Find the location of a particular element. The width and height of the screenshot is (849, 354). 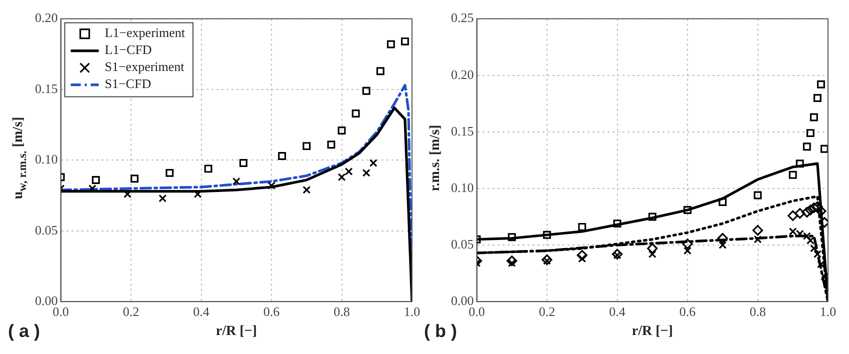

legend-label: L1−CFD is located at coordinates (128, 50).